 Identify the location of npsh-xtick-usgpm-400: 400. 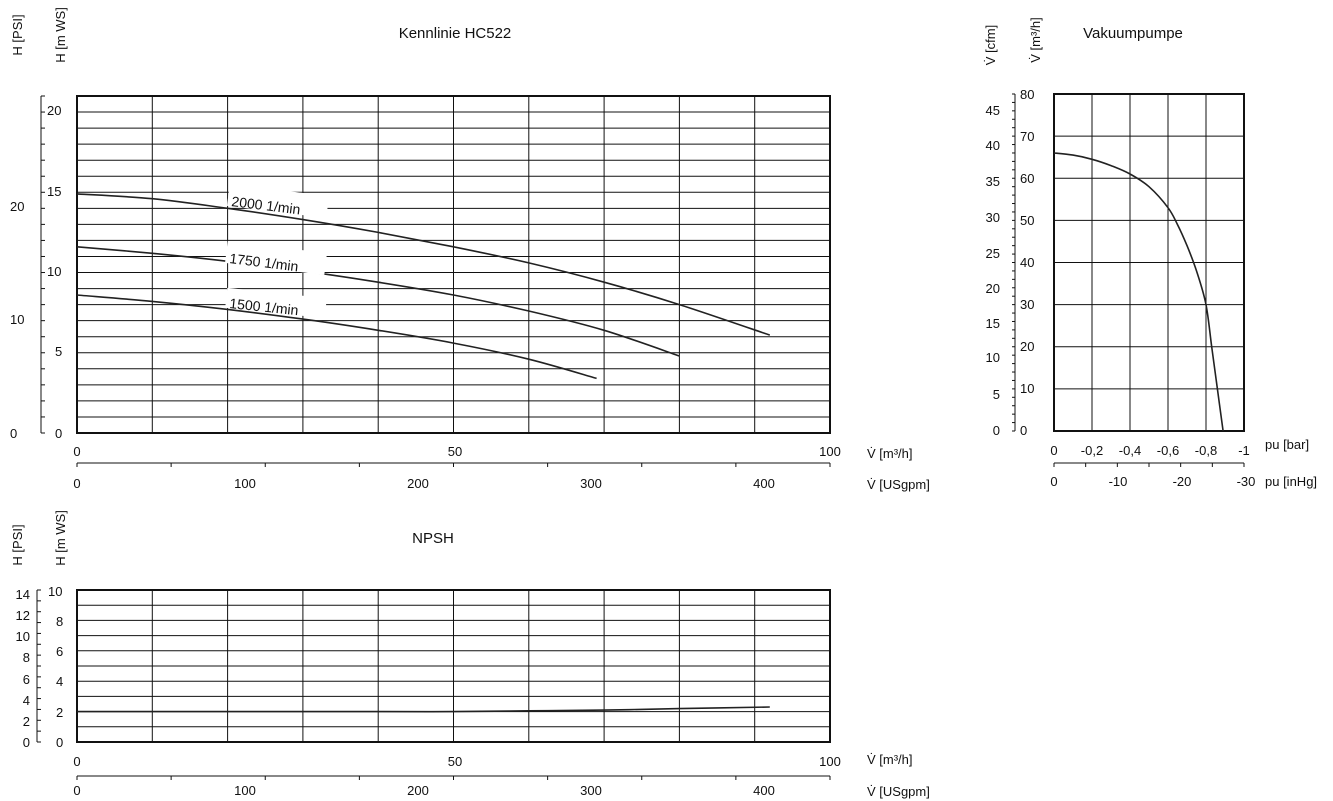
(764, 790).